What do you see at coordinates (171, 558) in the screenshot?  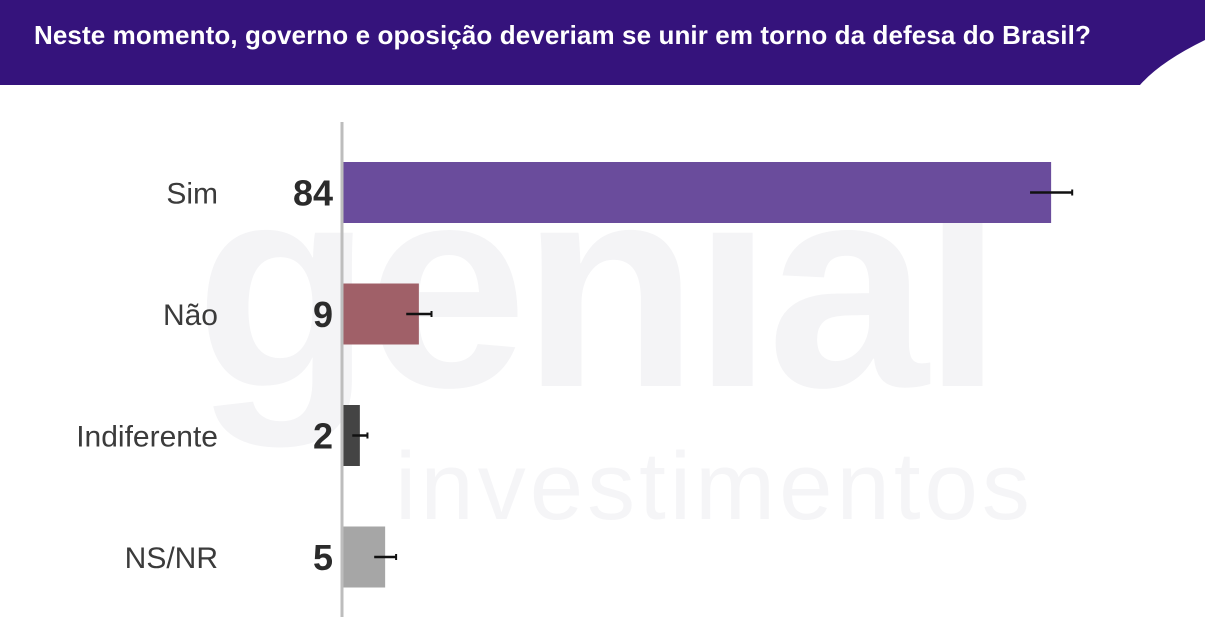 I see `category-label-3: NS/NR` at bounding box center [171, 558].